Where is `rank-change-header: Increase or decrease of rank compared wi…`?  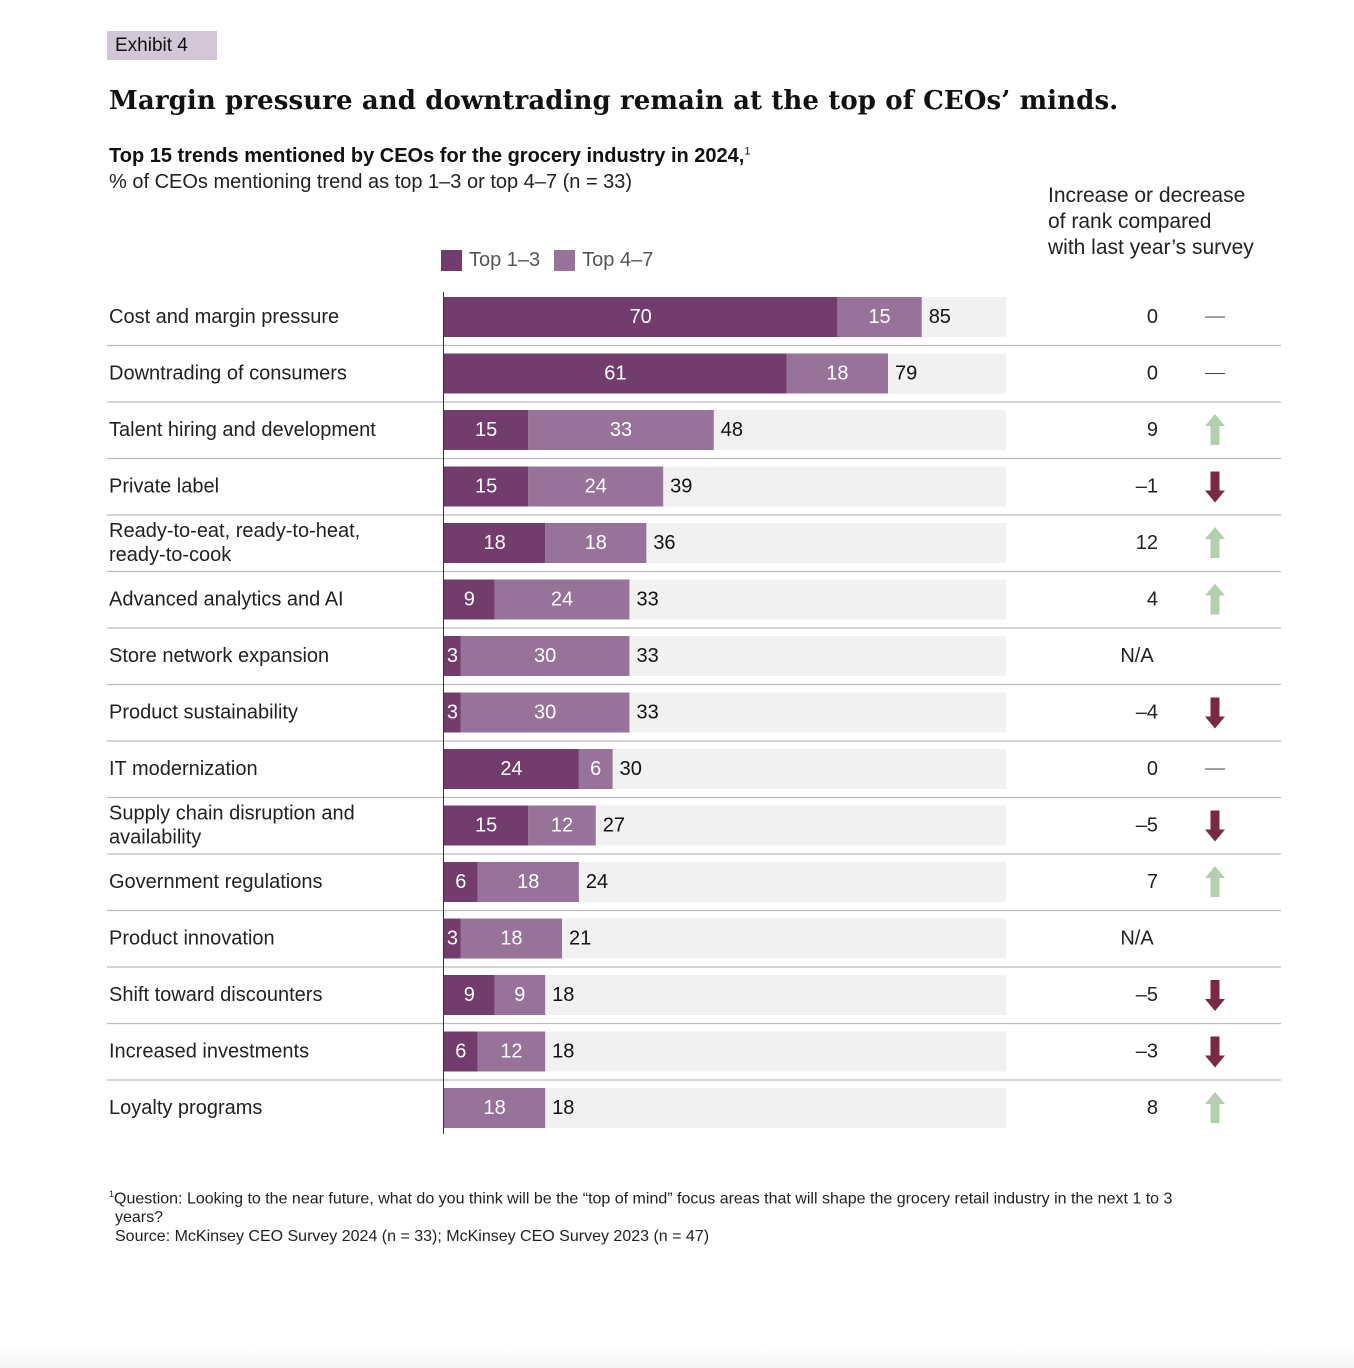 rank-change-header: Increase or decrease of rank compared wi… is located at coordinates (1168, 222).